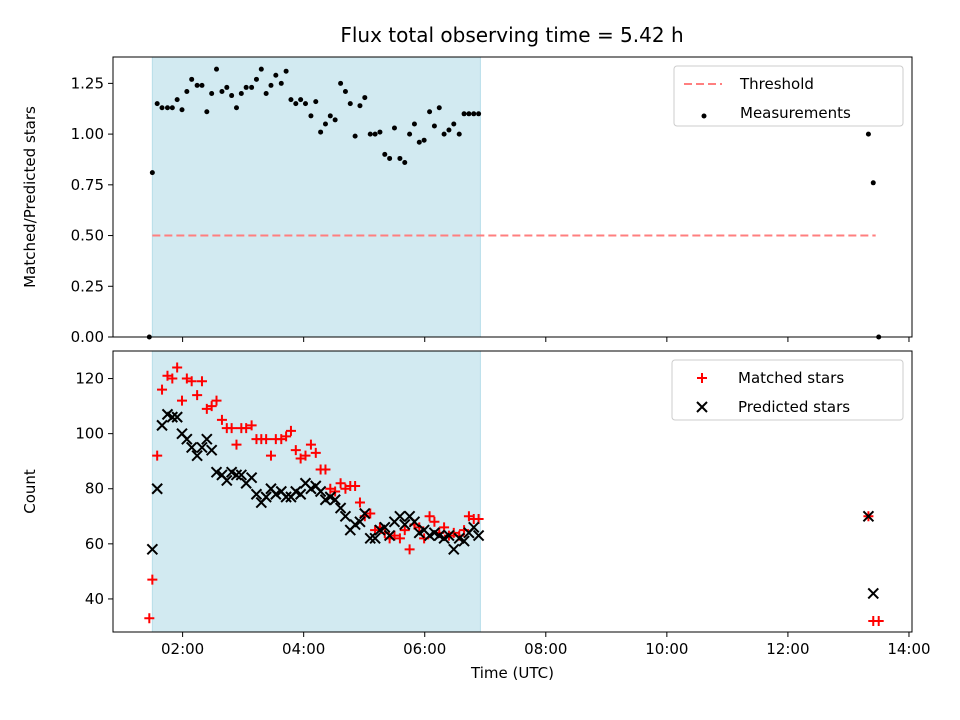  Describe the element at coordinates (787, 649) in the screenshot. I see `x-tick-label: 12:00` at that location.